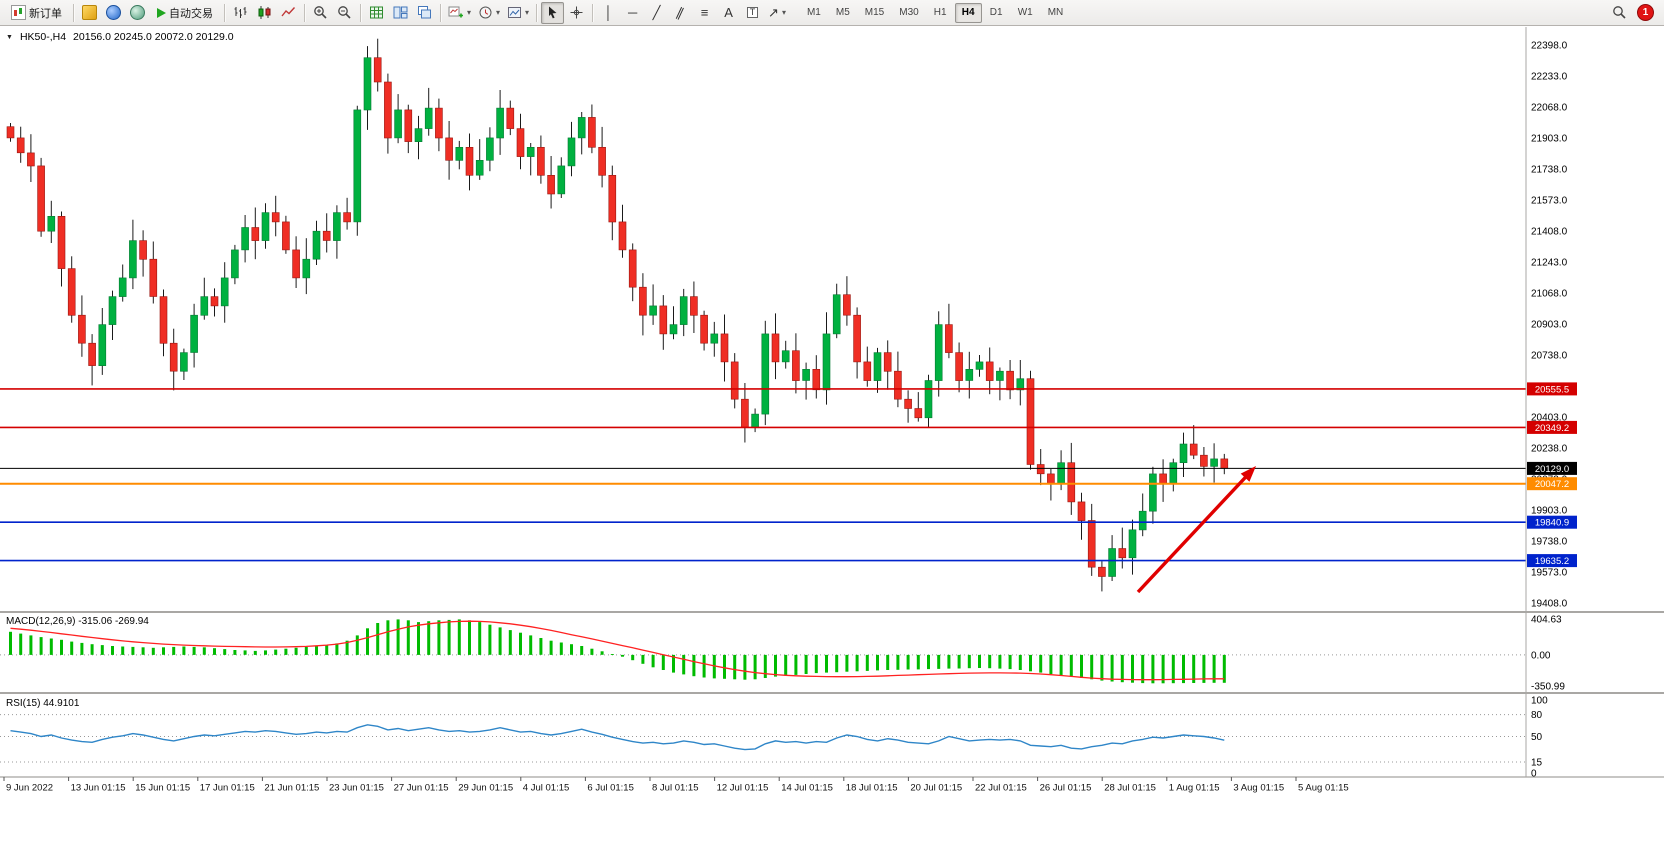 The height and width of the screenshot is (845, 1664). I want to click on vertical-line-icon: │, so click(608, 12).